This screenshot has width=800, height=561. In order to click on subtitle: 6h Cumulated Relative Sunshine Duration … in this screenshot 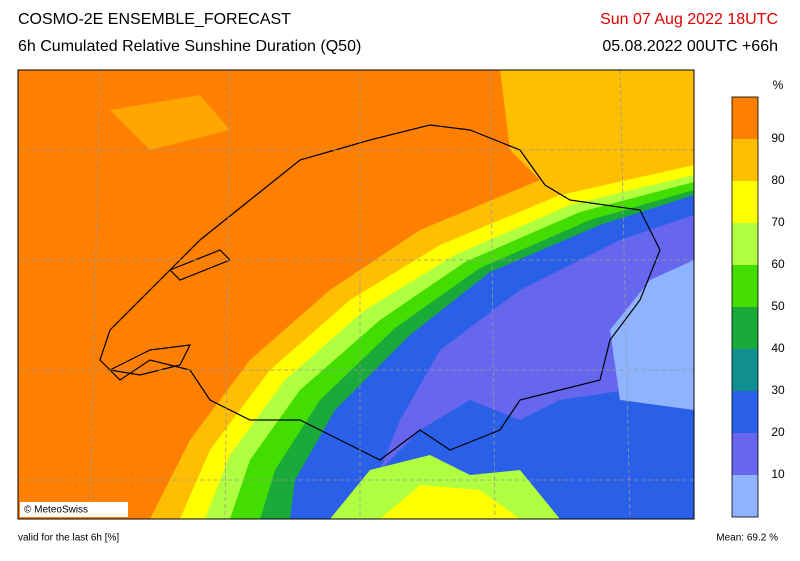, I will do `click(189, 46)`.